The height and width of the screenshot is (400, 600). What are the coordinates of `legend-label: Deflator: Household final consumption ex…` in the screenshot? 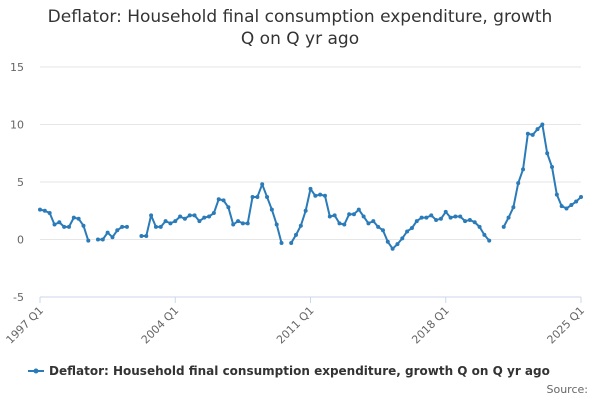 It's located at (299, 371).